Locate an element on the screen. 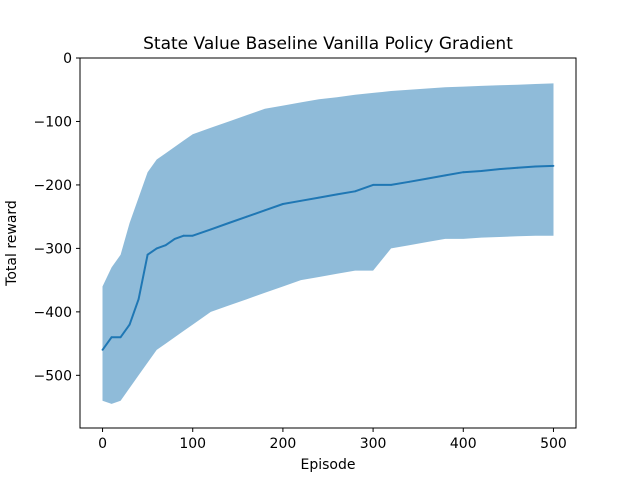 Image resolution: width=640 pixels, height=480 pixels. x-tick-label: 400 is located at coordinates (463, 444).